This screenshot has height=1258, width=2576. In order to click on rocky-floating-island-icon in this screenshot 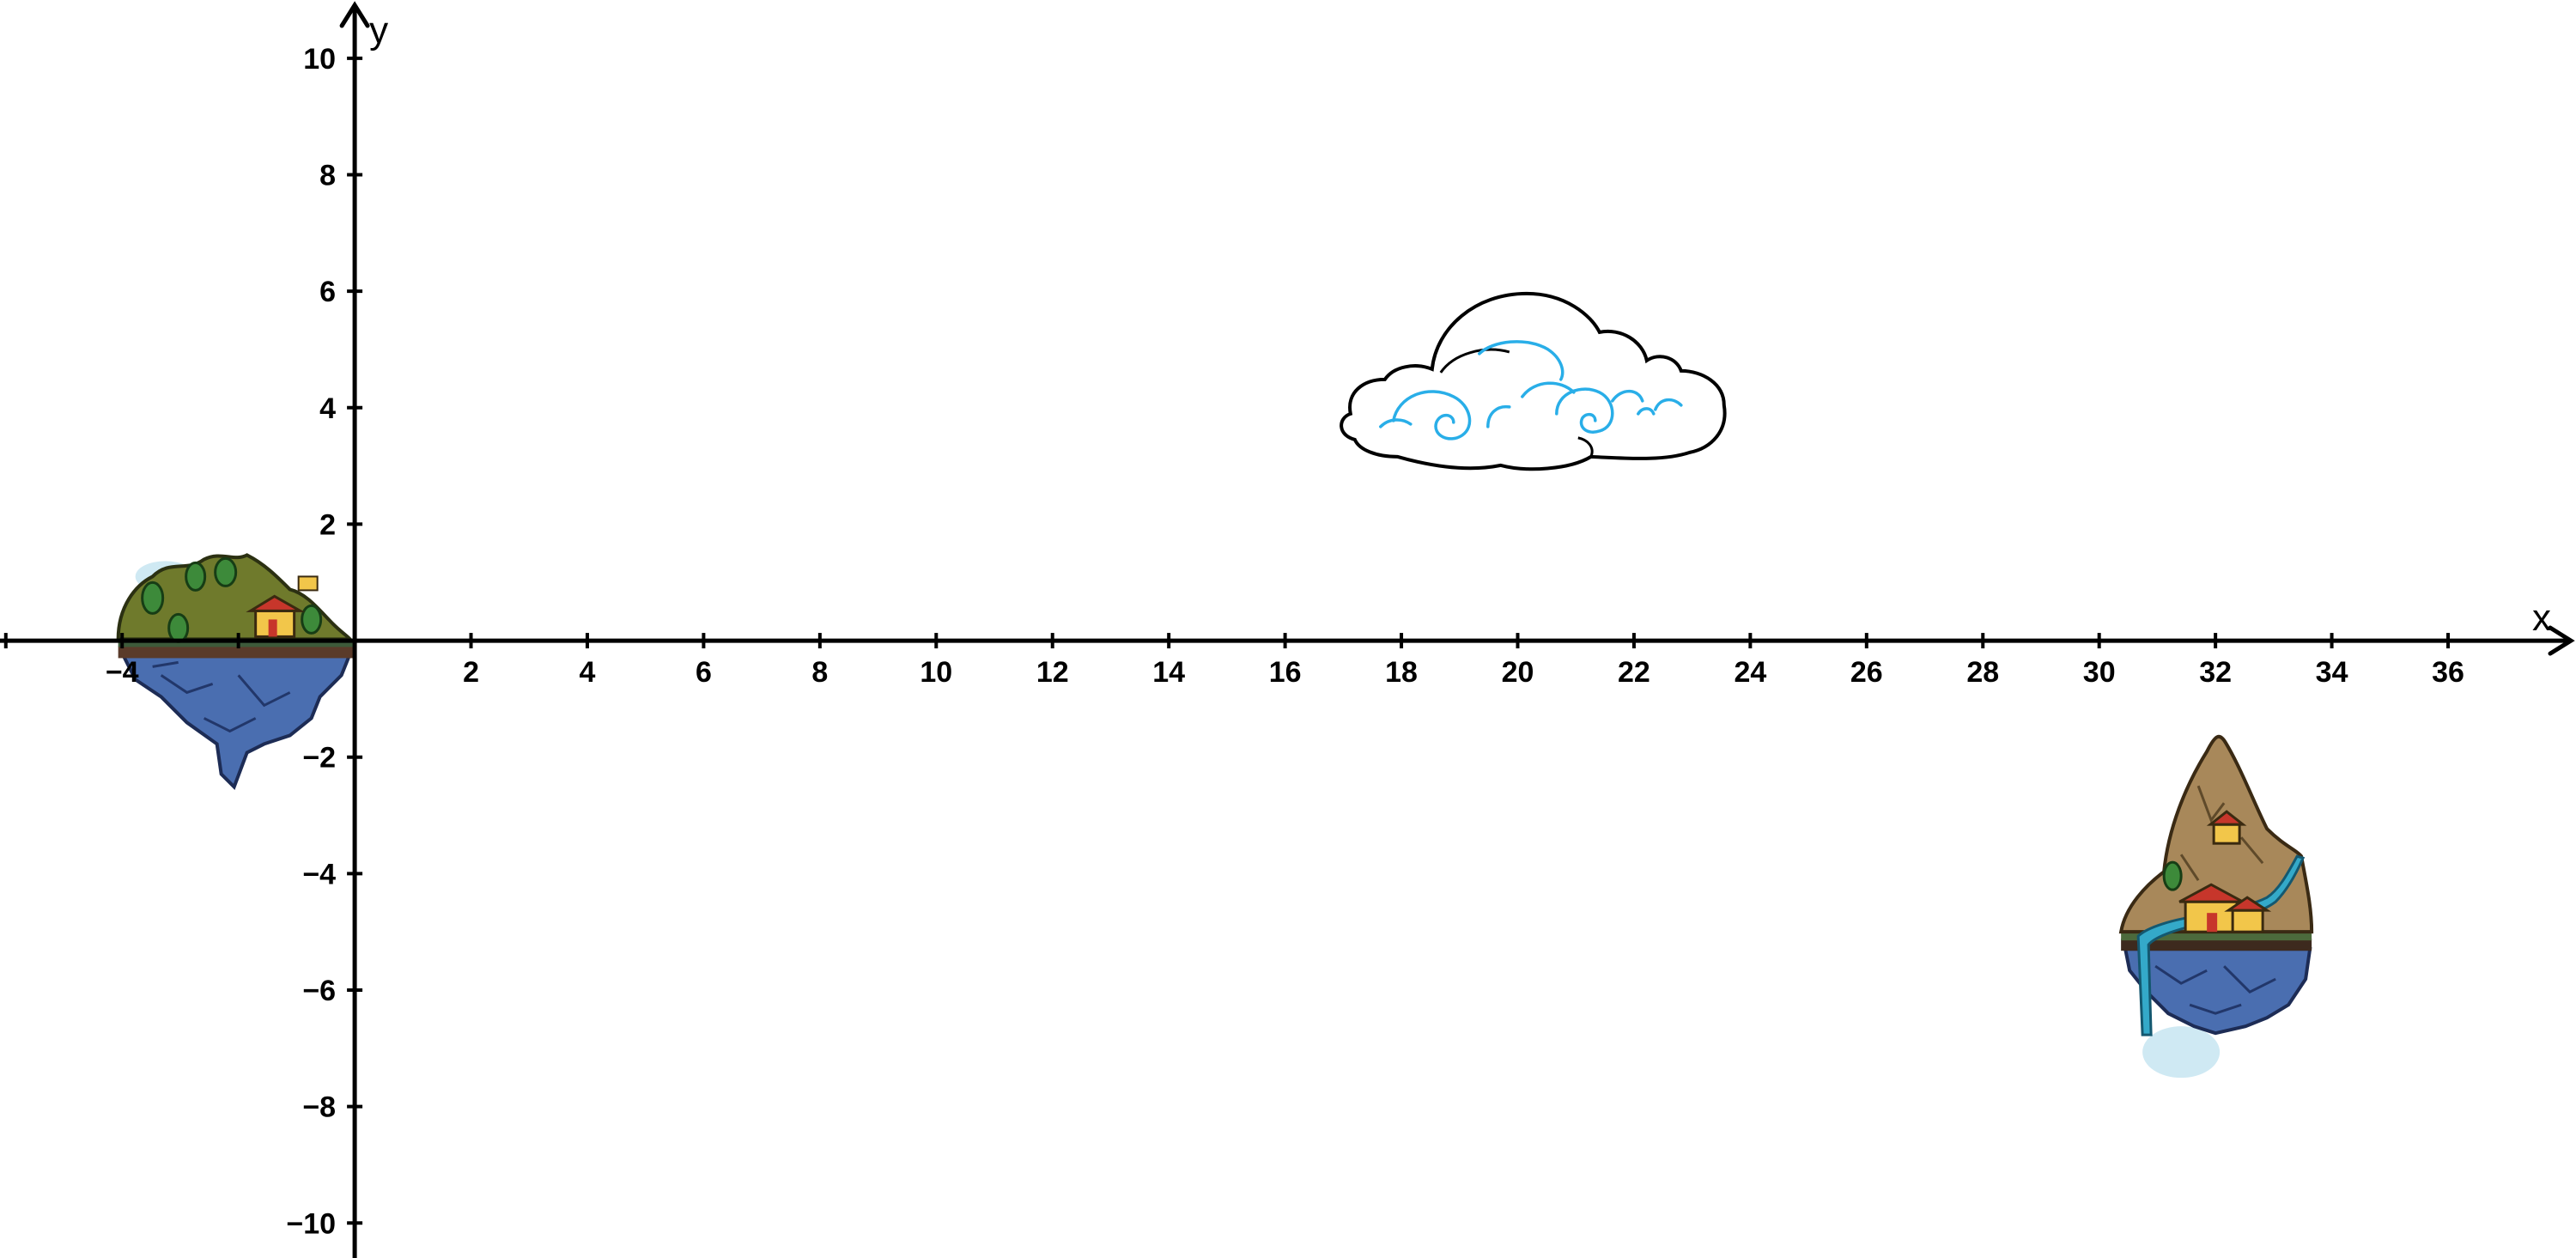, I will do `click(2216, 907)`.